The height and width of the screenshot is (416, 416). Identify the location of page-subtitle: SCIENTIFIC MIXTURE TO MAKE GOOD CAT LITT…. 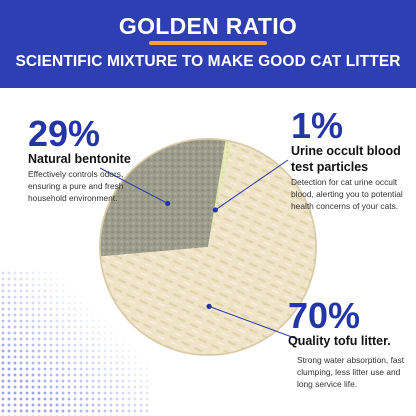
(208, 61).